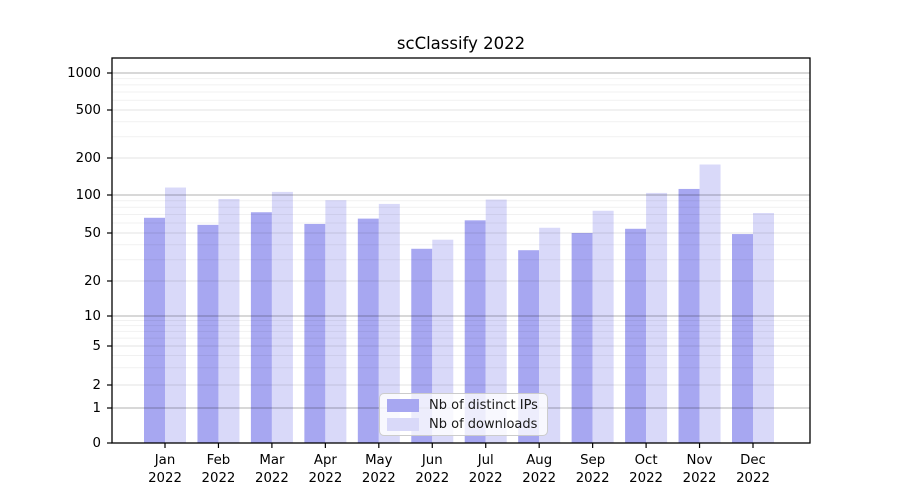 The height and width of the screenshot is (500, 900). Describe the element at coordinates (403, 405) in the screenshot. I see `legend-swatch-distinct-ips` at that location.